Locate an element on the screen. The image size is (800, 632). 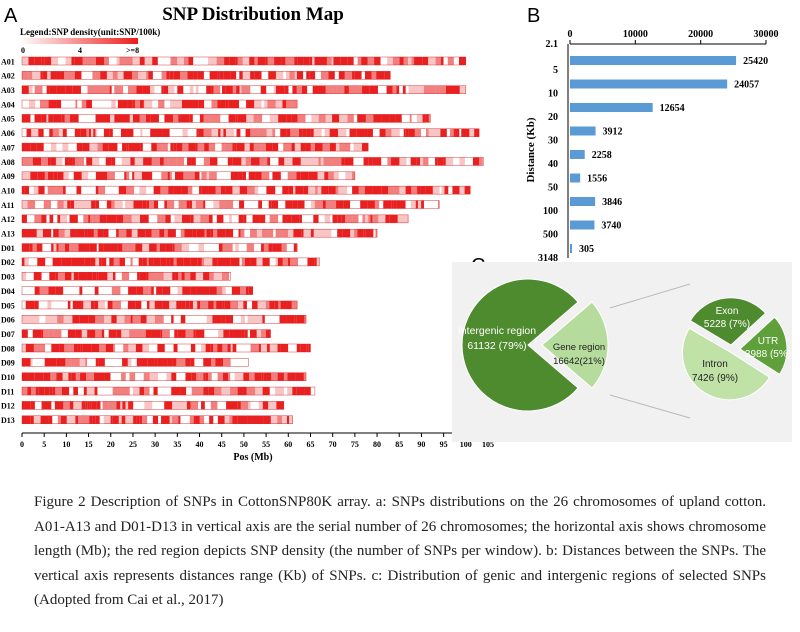
a-tick-label: 100 is located at coordinates (466, 444).